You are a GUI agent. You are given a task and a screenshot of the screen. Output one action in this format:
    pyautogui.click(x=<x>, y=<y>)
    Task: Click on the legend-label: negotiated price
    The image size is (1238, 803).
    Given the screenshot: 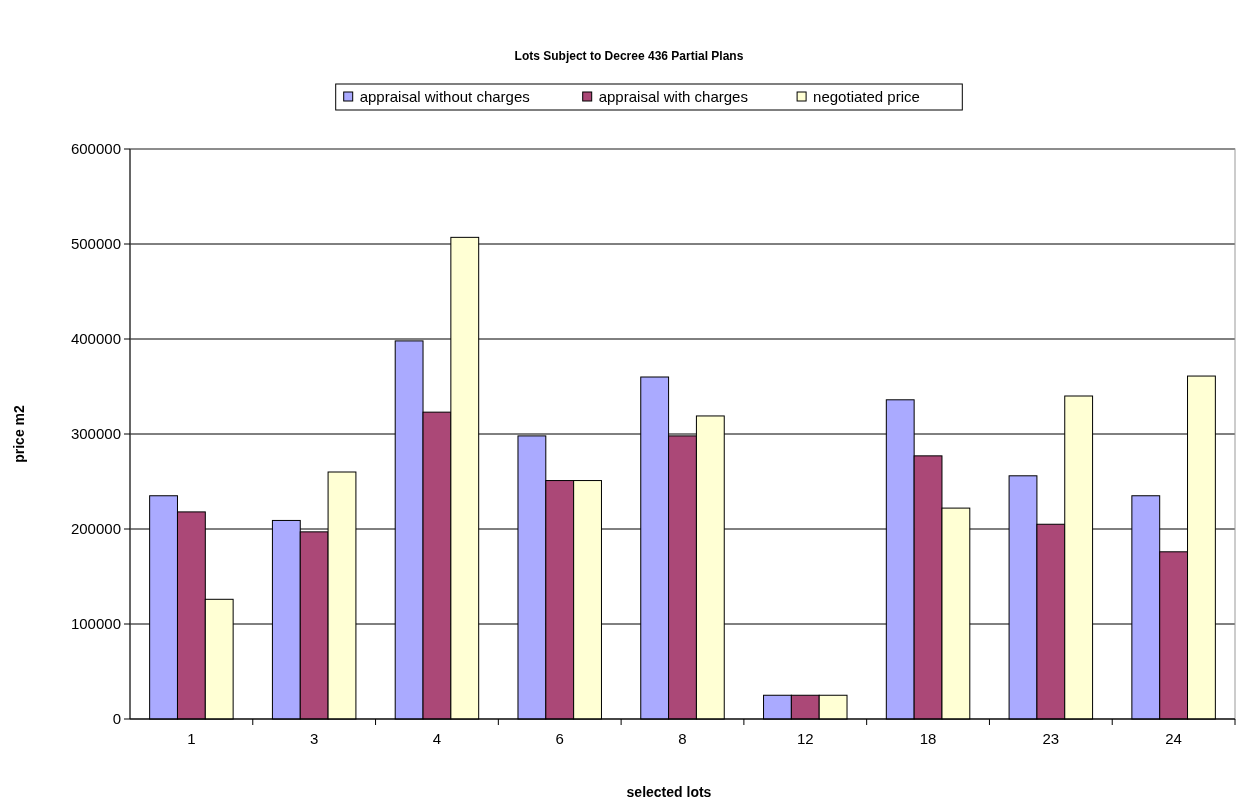 What is the action you would take?
    pyautogui.click(x=866, y=97)
    